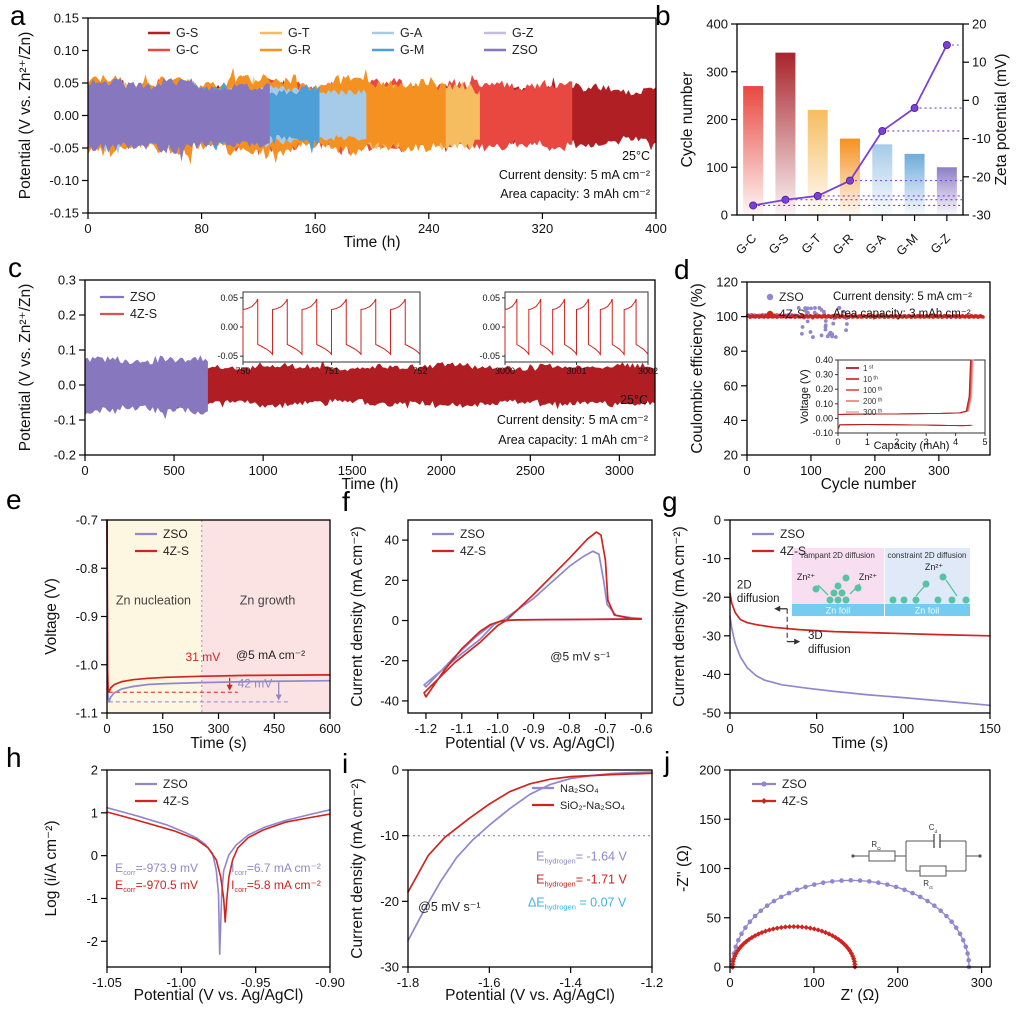  What do you see at coordinates (67, 280) in the screenshot?
I see `svg-text: 0.3` at bounding box center [67, 280].